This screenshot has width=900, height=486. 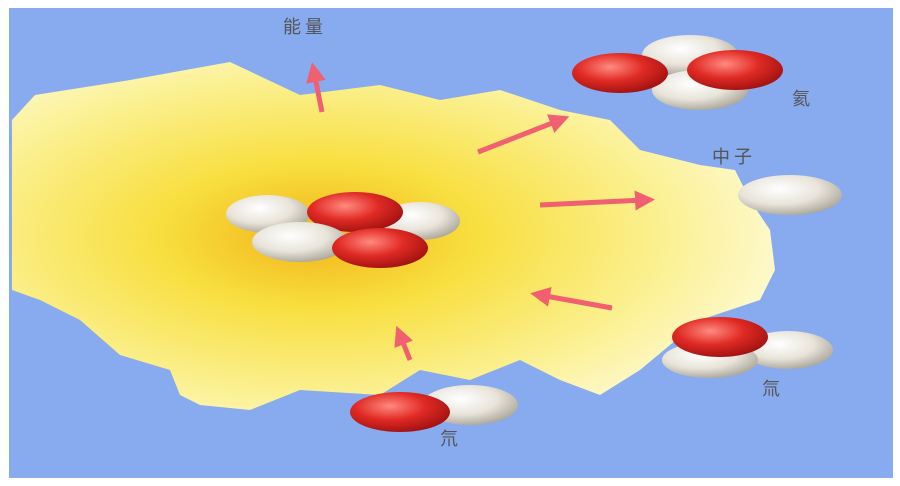 I want to click on deuterium-atom, so click(x=434, y=408).